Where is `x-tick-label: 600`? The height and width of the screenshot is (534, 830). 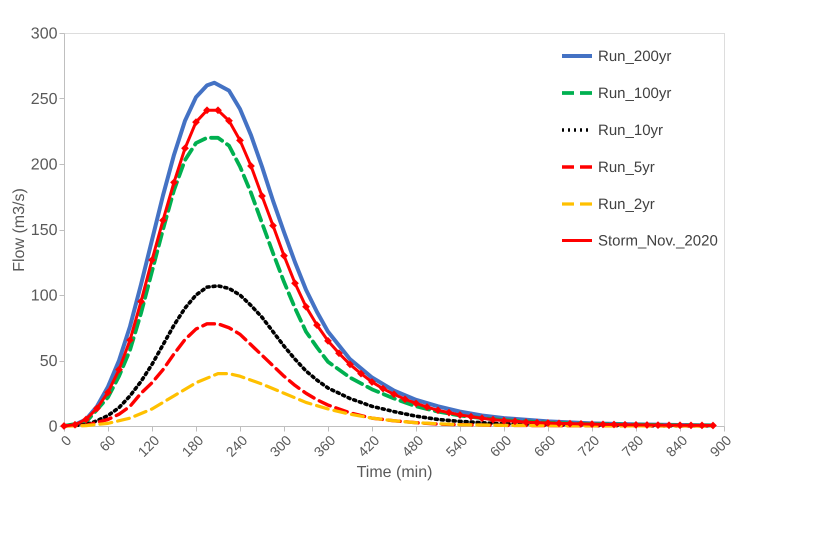 x-tick-label: 600 is located at coordinates (500, 446).